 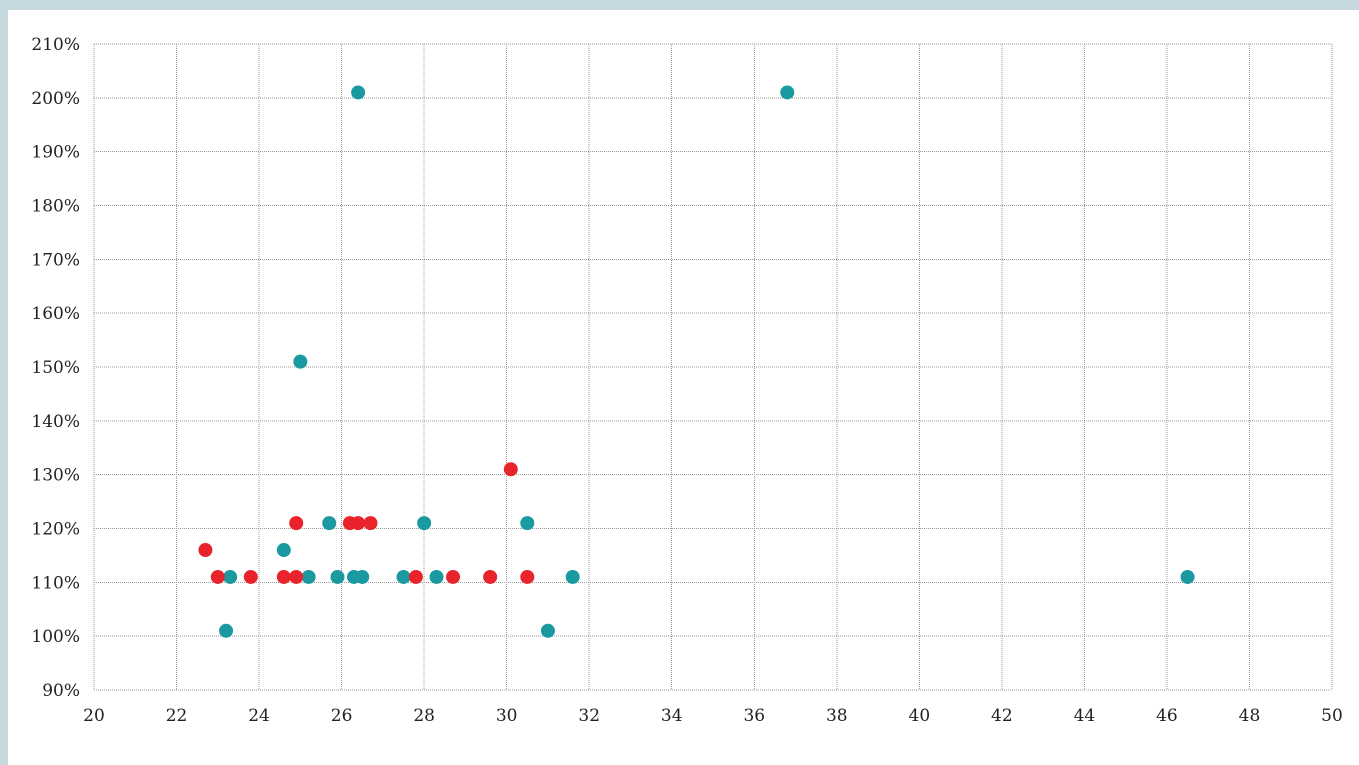 I want to click on x-tick-label: 46, so click(x=1167, y=716).